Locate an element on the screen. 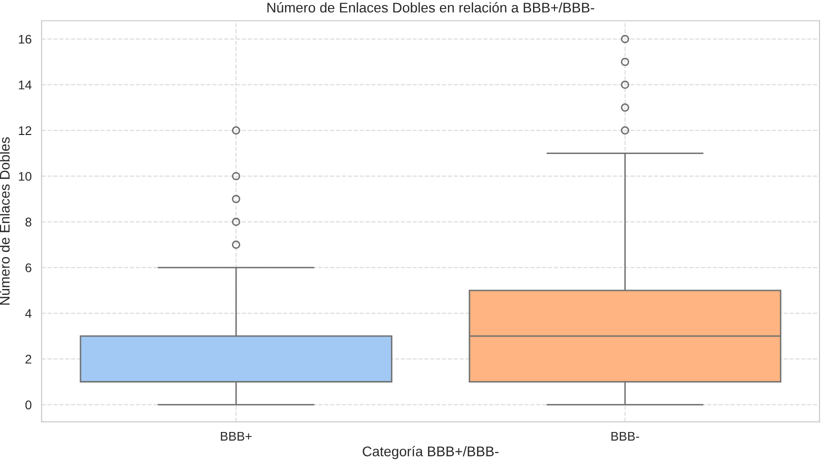  y-tick-label: 2 is located at coordinates (29, 359).